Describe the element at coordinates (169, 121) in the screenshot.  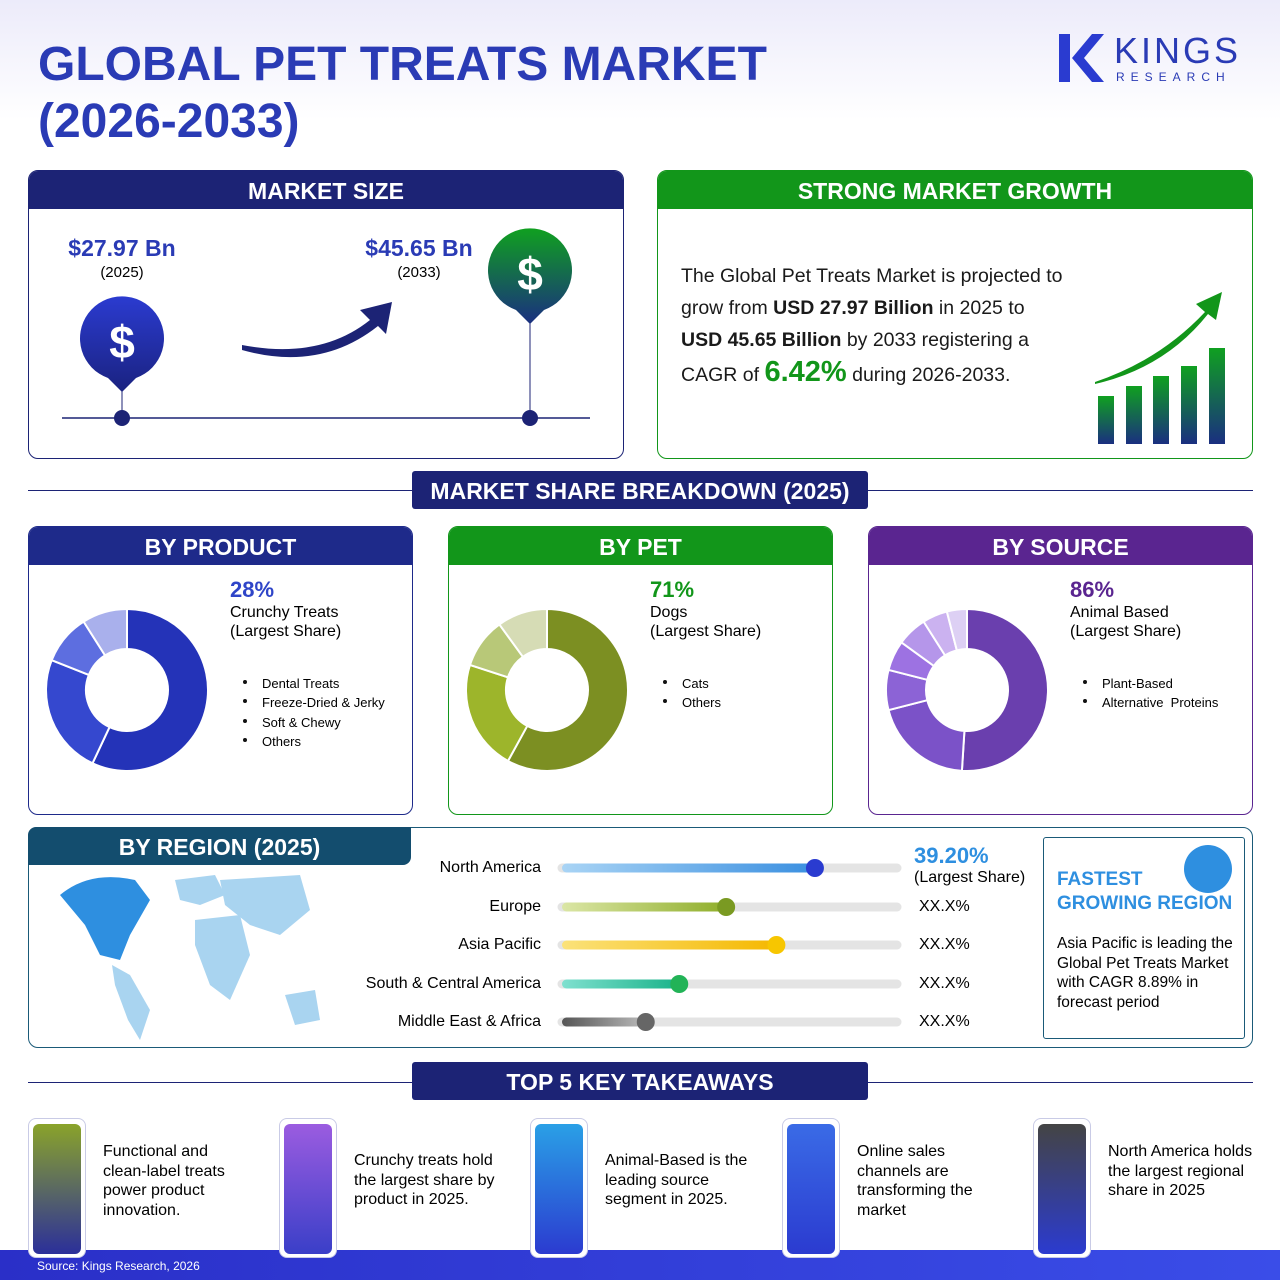
I see `title-line: (2026-2033)` at that location.